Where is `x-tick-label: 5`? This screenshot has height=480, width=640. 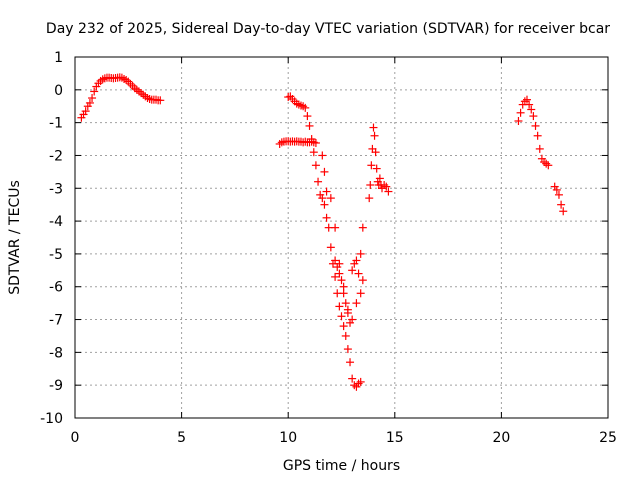
x-tick-label: 5 is located at coordinates (181, 438).